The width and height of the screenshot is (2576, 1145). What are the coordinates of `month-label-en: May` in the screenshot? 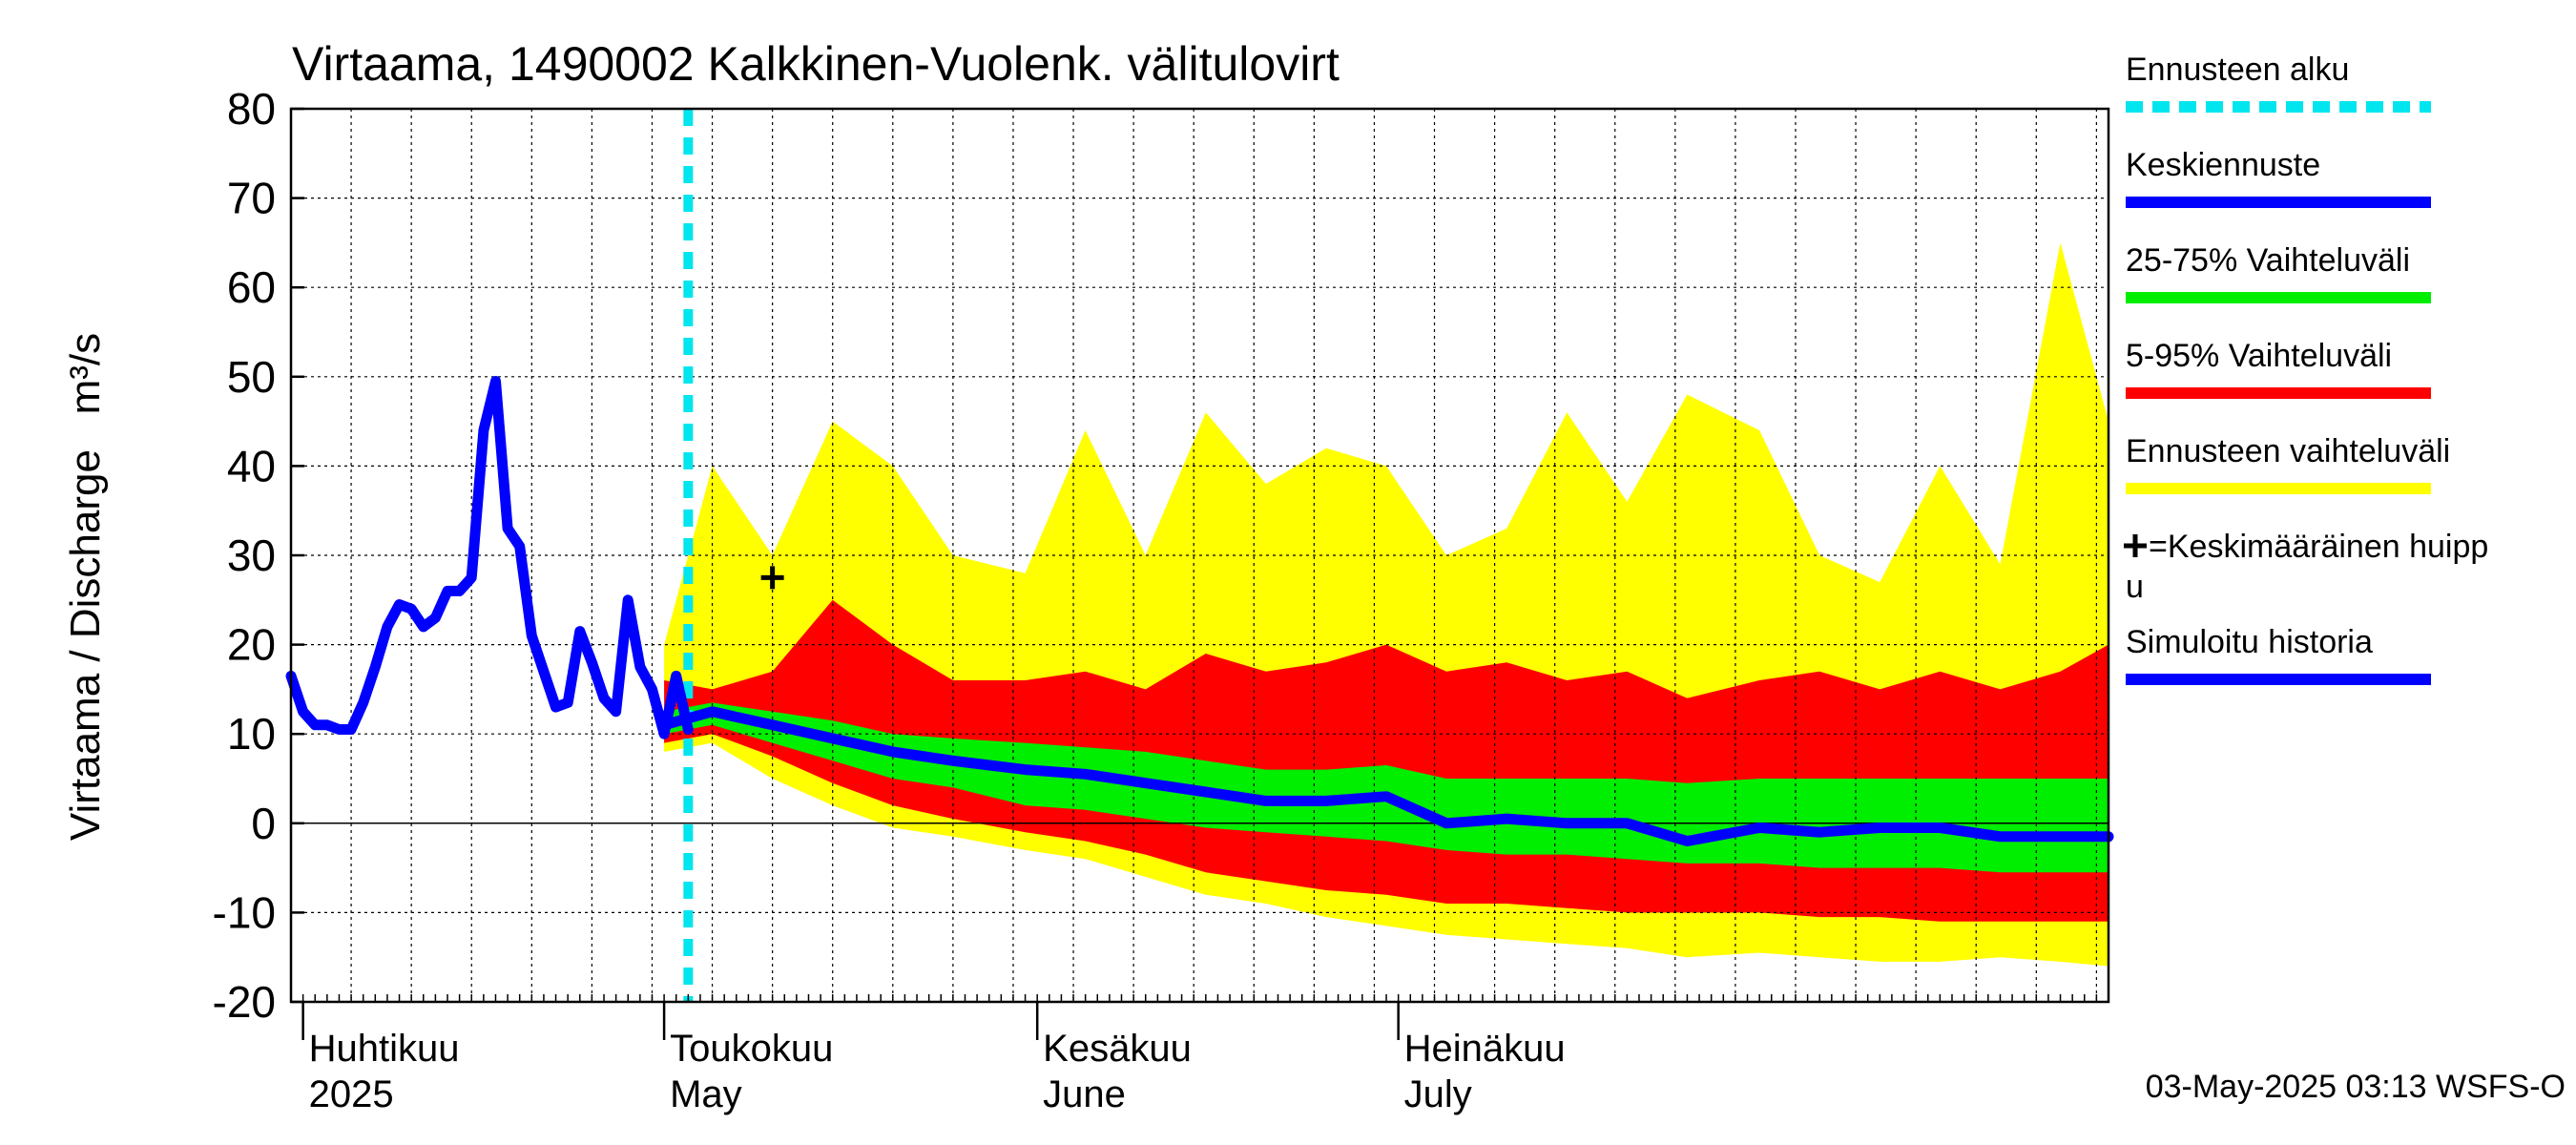 It's located at (706, 1094).